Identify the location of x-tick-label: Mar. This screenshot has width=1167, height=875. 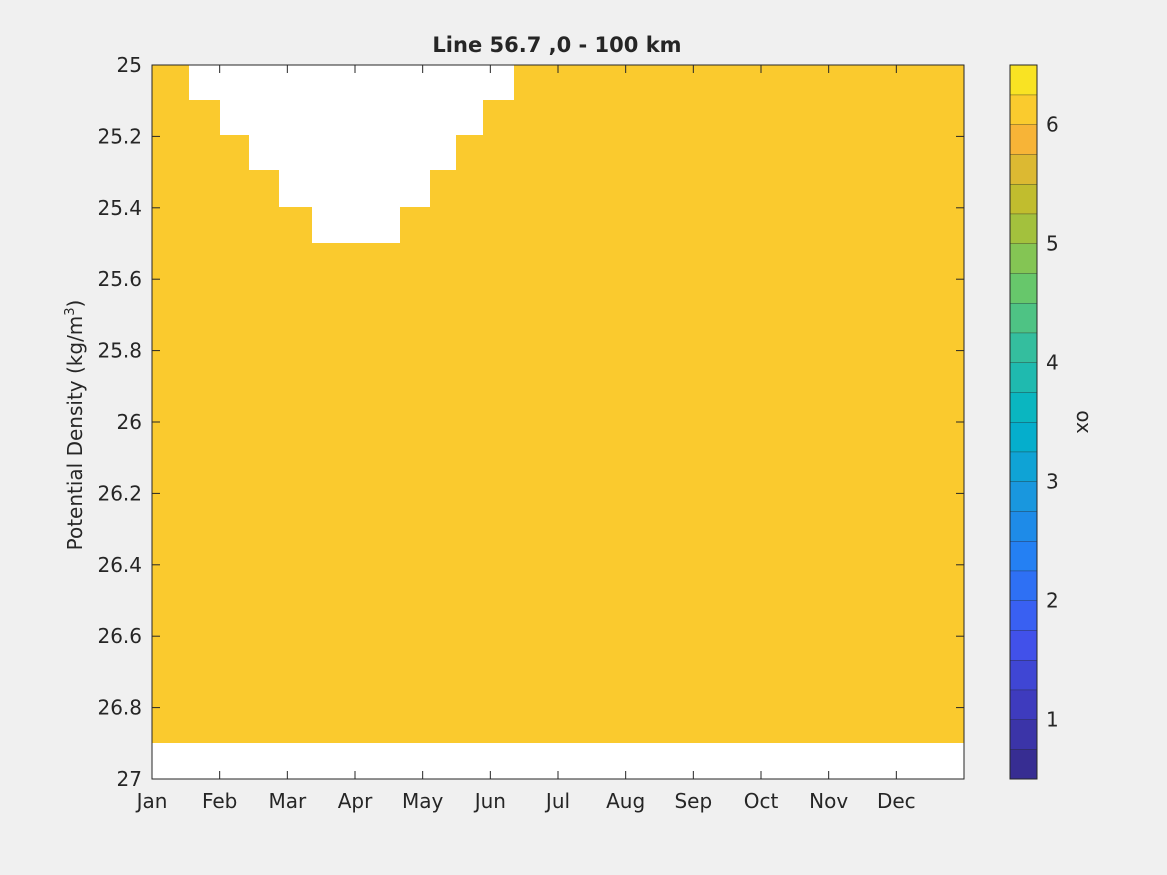
(287, 801).